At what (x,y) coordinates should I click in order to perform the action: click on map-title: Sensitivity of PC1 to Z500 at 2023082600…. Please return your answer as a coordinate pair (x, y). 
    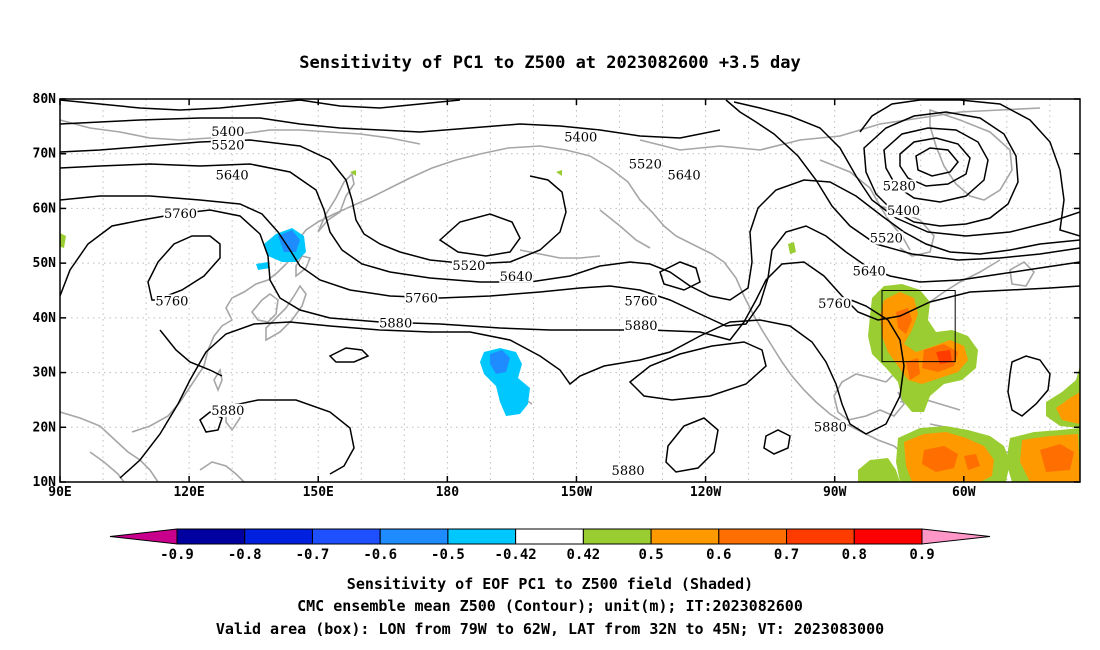
    Looking at the image, I should click on (550, 63).